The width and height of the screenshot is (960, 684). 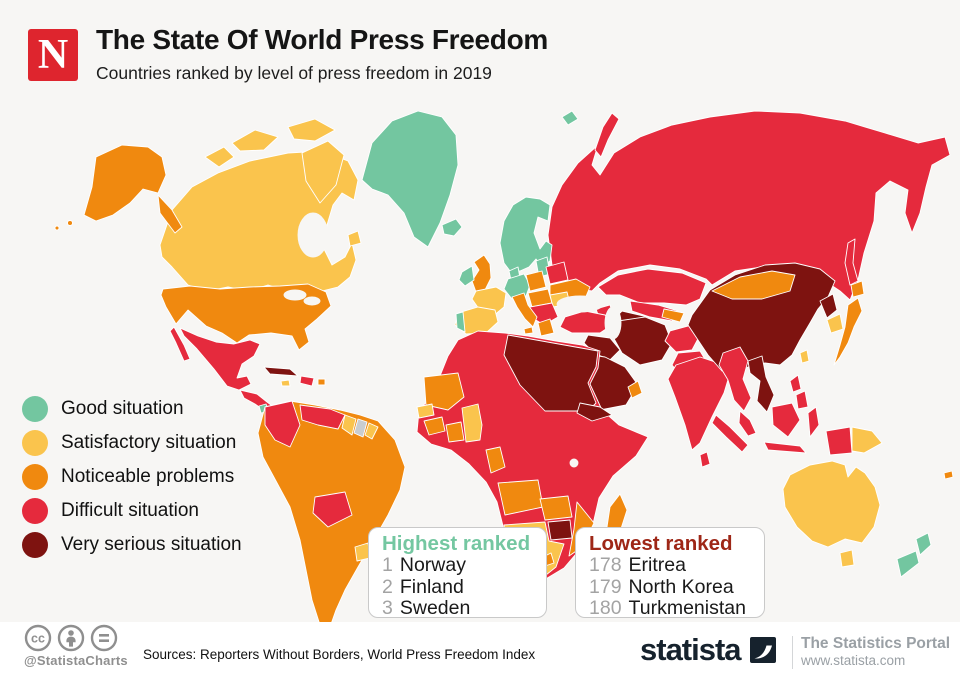 What do you see at coordinates (546, 327) in the screenshot?
I see `country-greece` at bounding box center [546, 327].